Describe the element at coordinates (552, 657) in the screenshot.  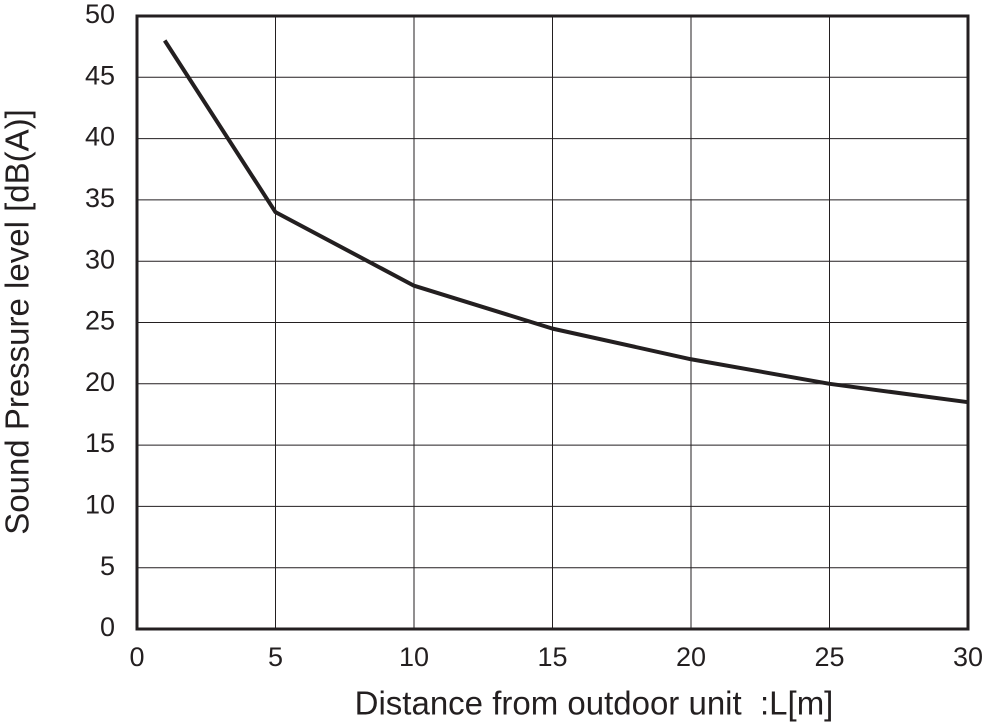
I see `x-tick-label: 15` at that location.